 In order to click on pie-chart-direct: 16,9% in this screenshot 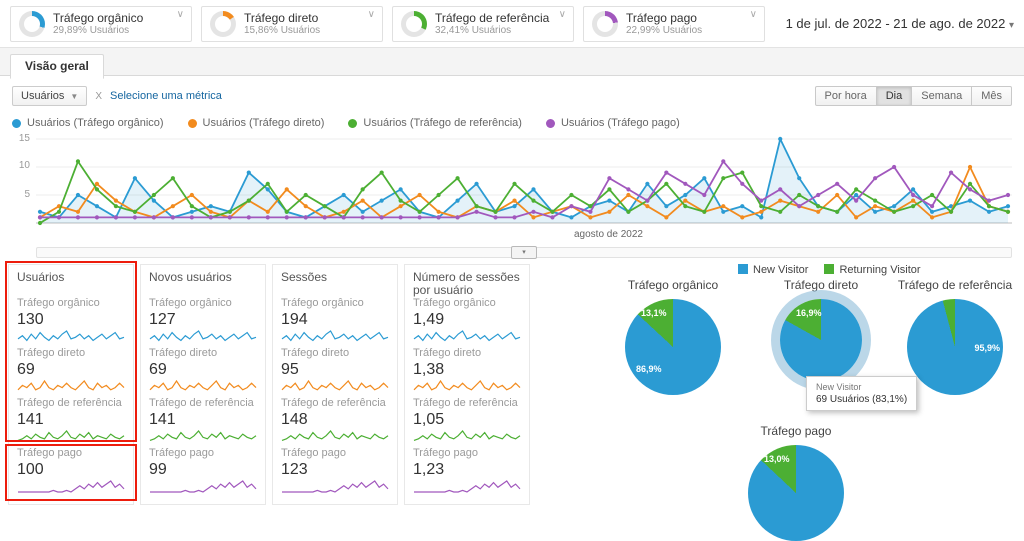, I will do `click(821, 340)`.